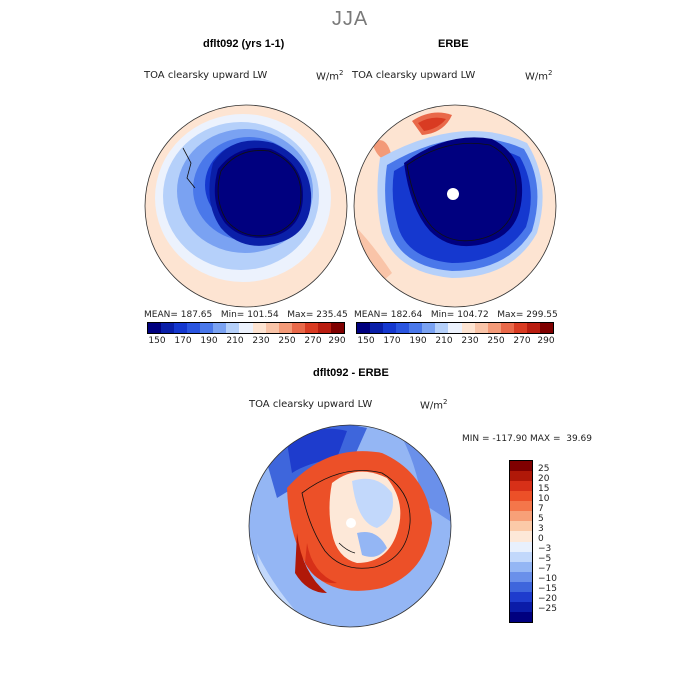 This screenshot has width=700, height=700. Describe the element at coordinates (330, 76) in the screenshot. I see `panel1-unit: W/m2` at that location.